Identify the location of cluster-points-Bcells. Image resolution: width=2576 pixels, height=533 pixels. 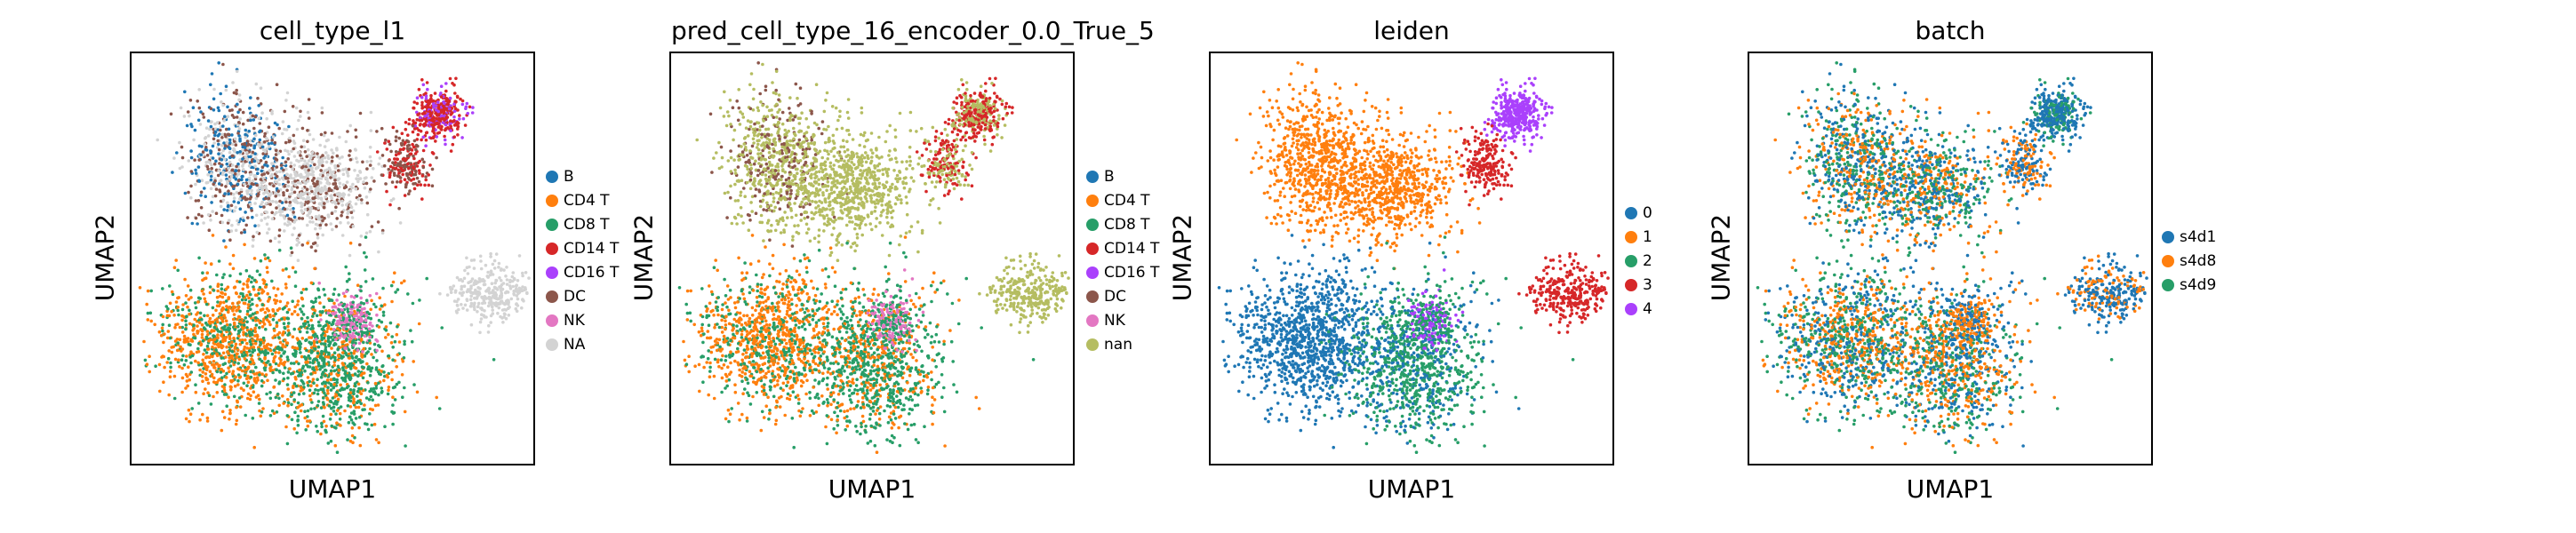
(240, 154).